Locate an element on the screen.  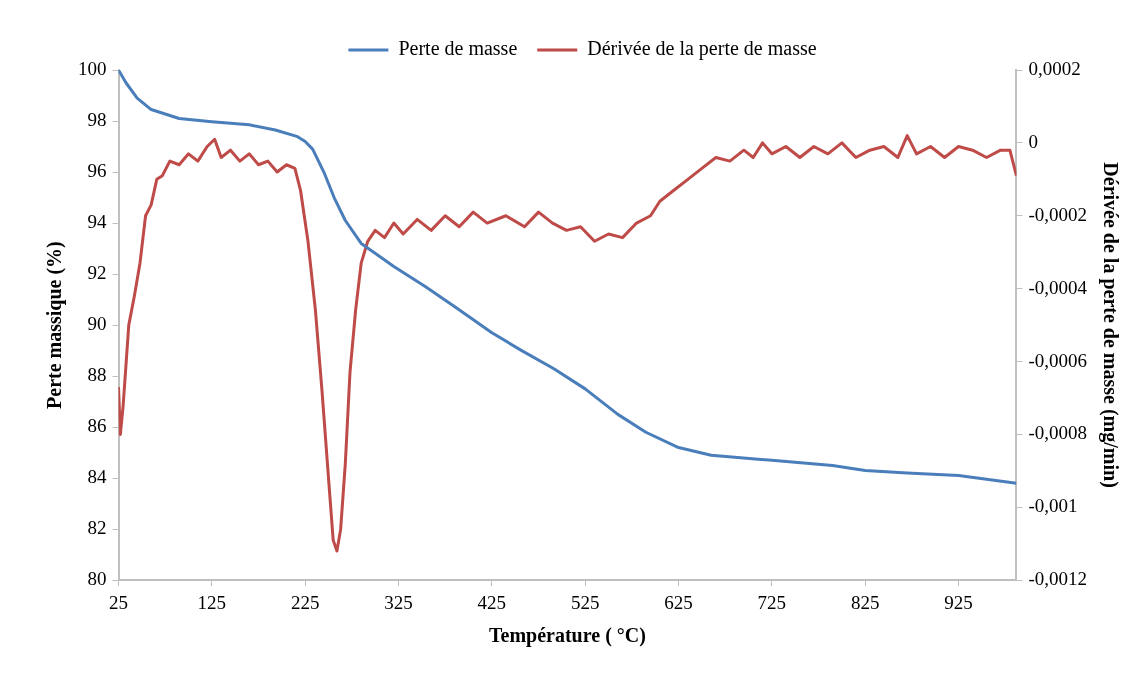
x-tick-label: 325 is located at coordinates (398, 602).